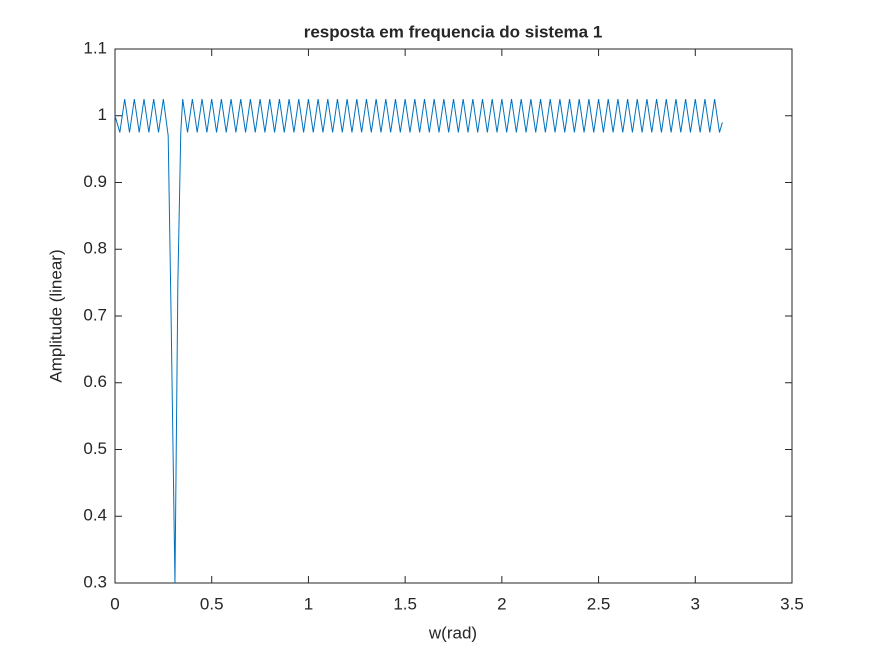 Image resolution: width=875 pixels, height=656 pixels. Describe the element at coordinates (95, 448) in the screenshot. I see `y-tick-label: 0.5` at that location.